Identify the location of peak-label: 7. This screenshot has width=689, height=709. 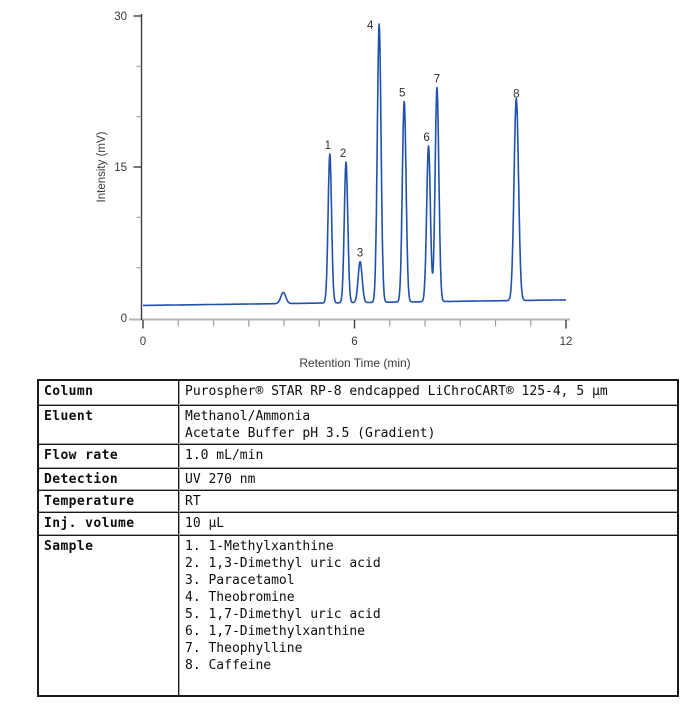
(437, 79).